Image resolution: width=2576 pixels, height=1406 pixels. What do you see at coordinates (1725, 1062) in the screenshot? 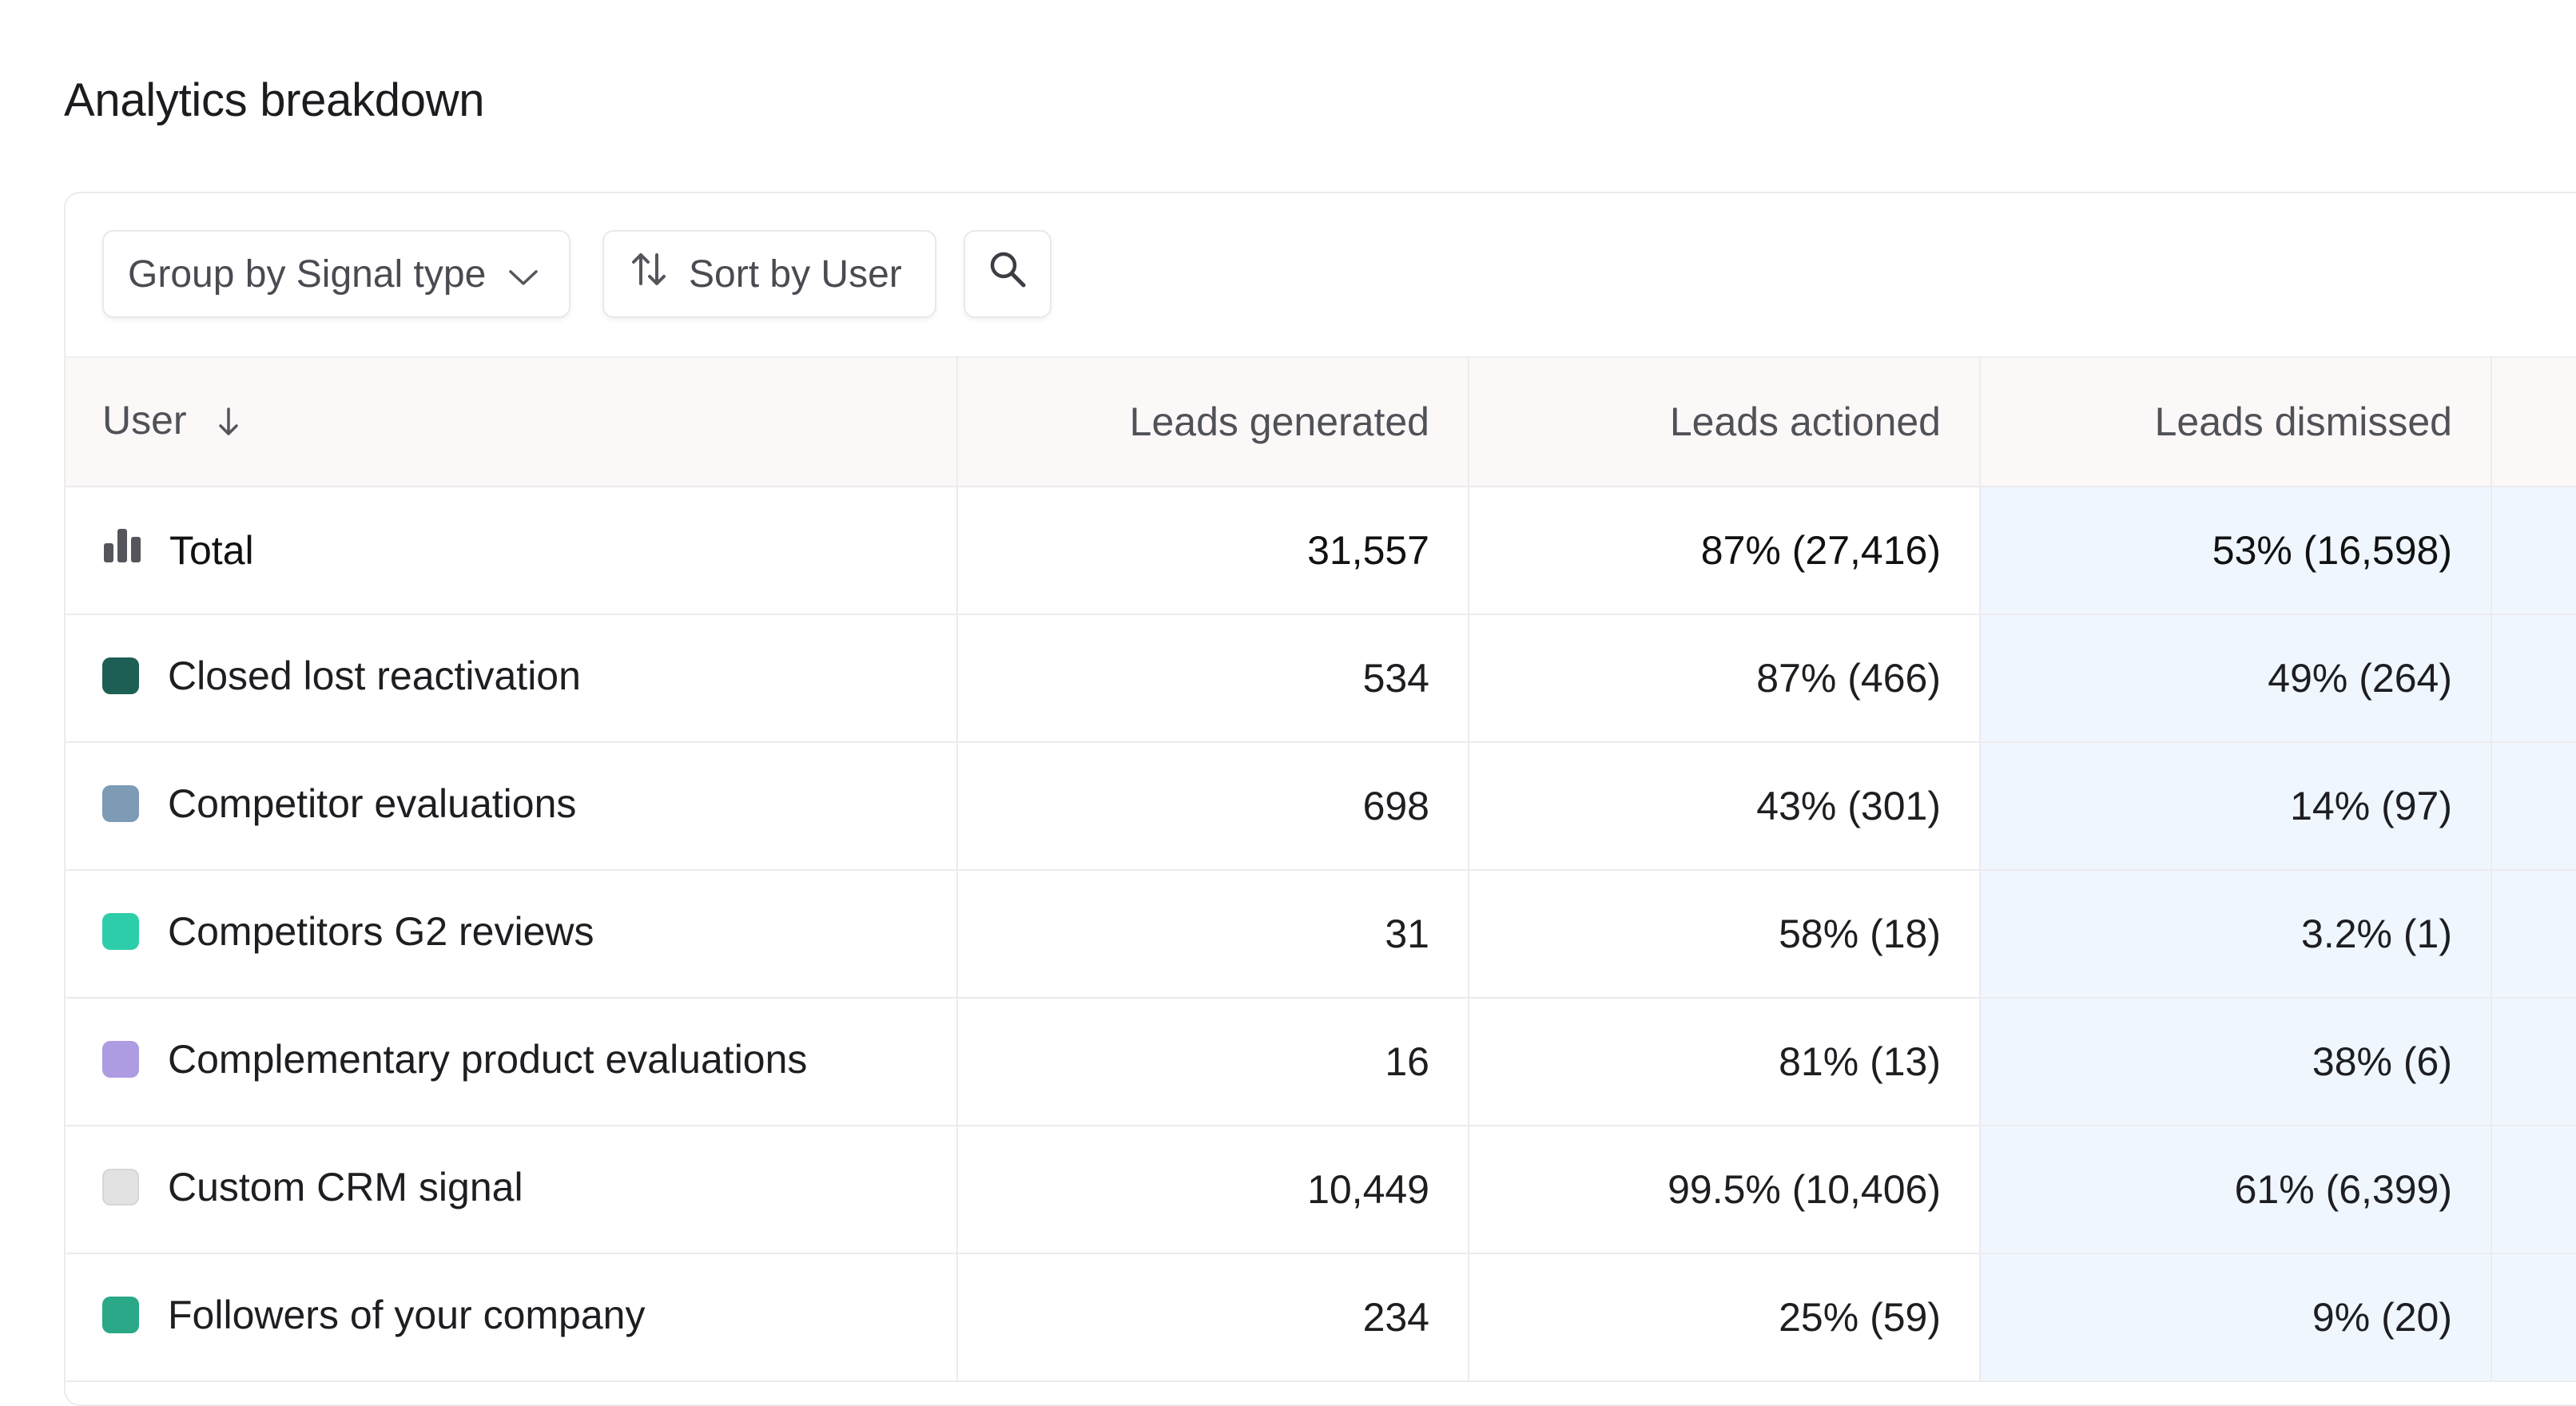
I see `leads-actioned-cell: 81% (13)` at bounding box center [1725, 1062].